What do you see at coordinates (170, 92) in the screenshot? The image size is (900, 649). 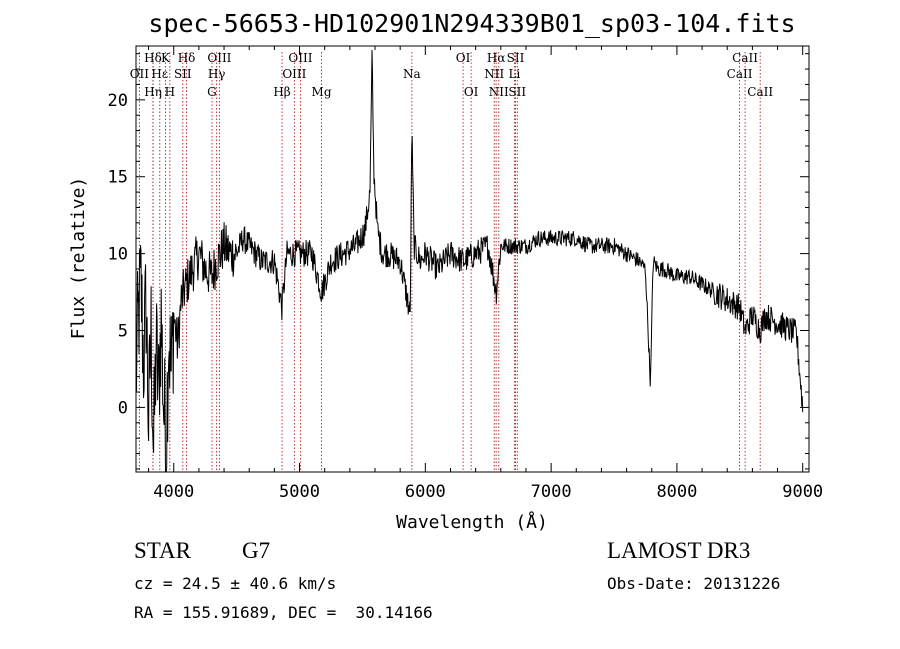 I see `line-label: H` at bounding box center [170, 92].